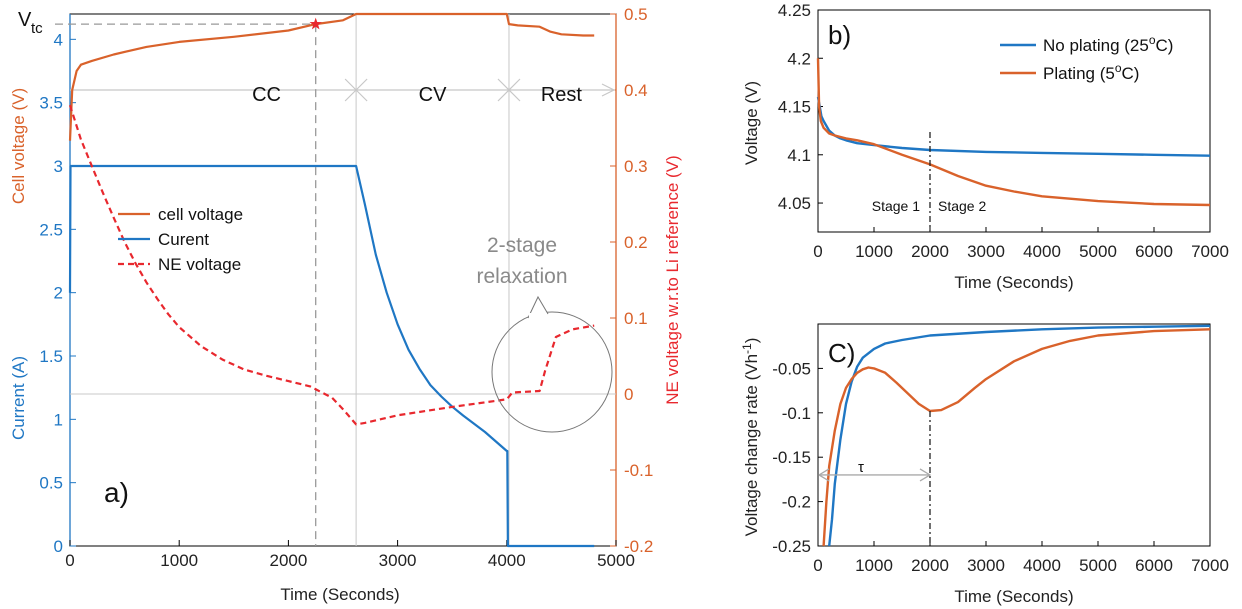 Image resolution: width=1242 pixels, height=609 pixels. I want to click on panel-b-y-axis-label: Voltage (V), so click(751, 123).